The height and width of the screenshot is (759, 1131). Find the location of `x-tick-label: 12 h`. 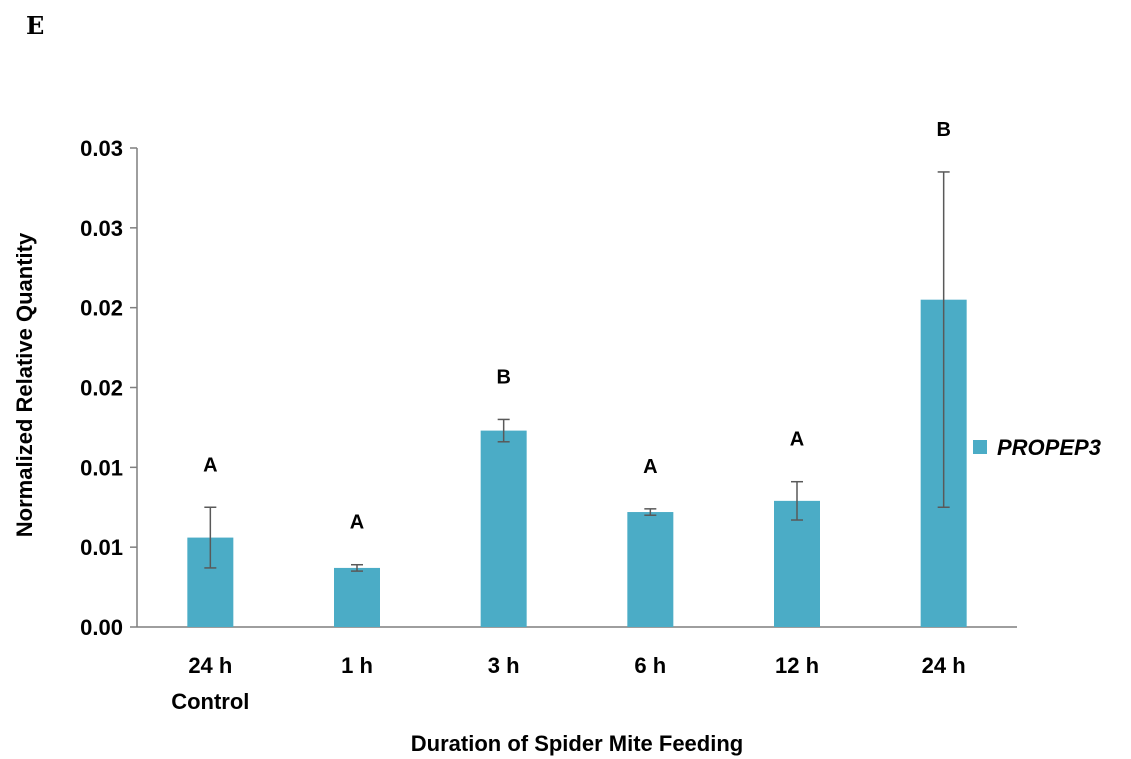

x-tick-label: 12 h is located at coordinates (797, 665).